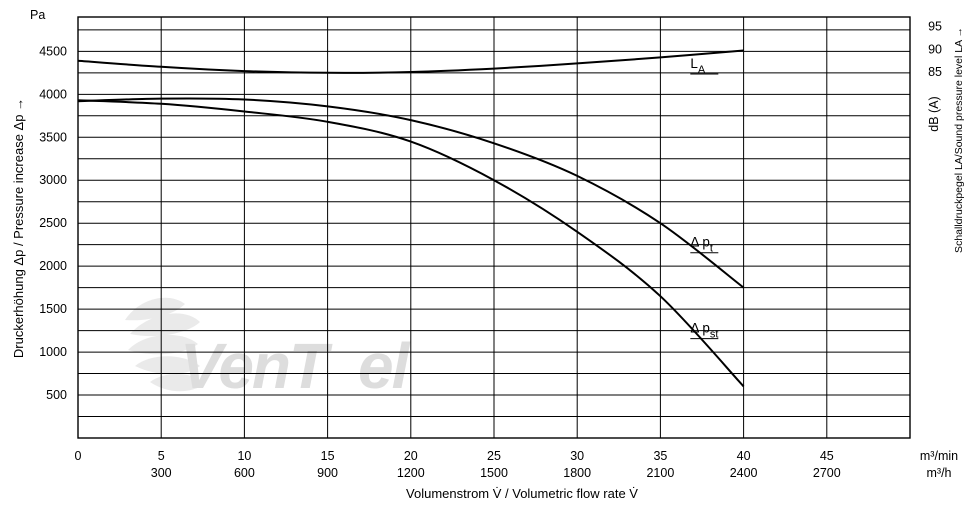  Describe the element at coordinates (660, 456) in the screenshot. I see `x-tick-label: 35` at that location.